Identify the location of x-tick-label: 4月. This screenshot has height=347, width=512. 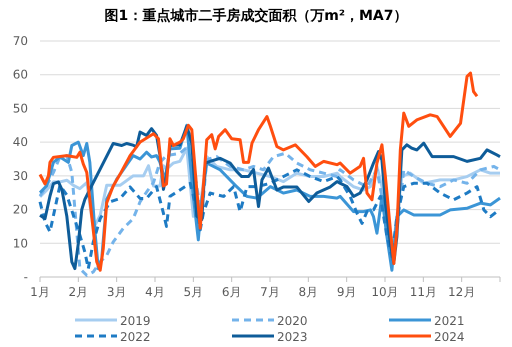
(155, 292).